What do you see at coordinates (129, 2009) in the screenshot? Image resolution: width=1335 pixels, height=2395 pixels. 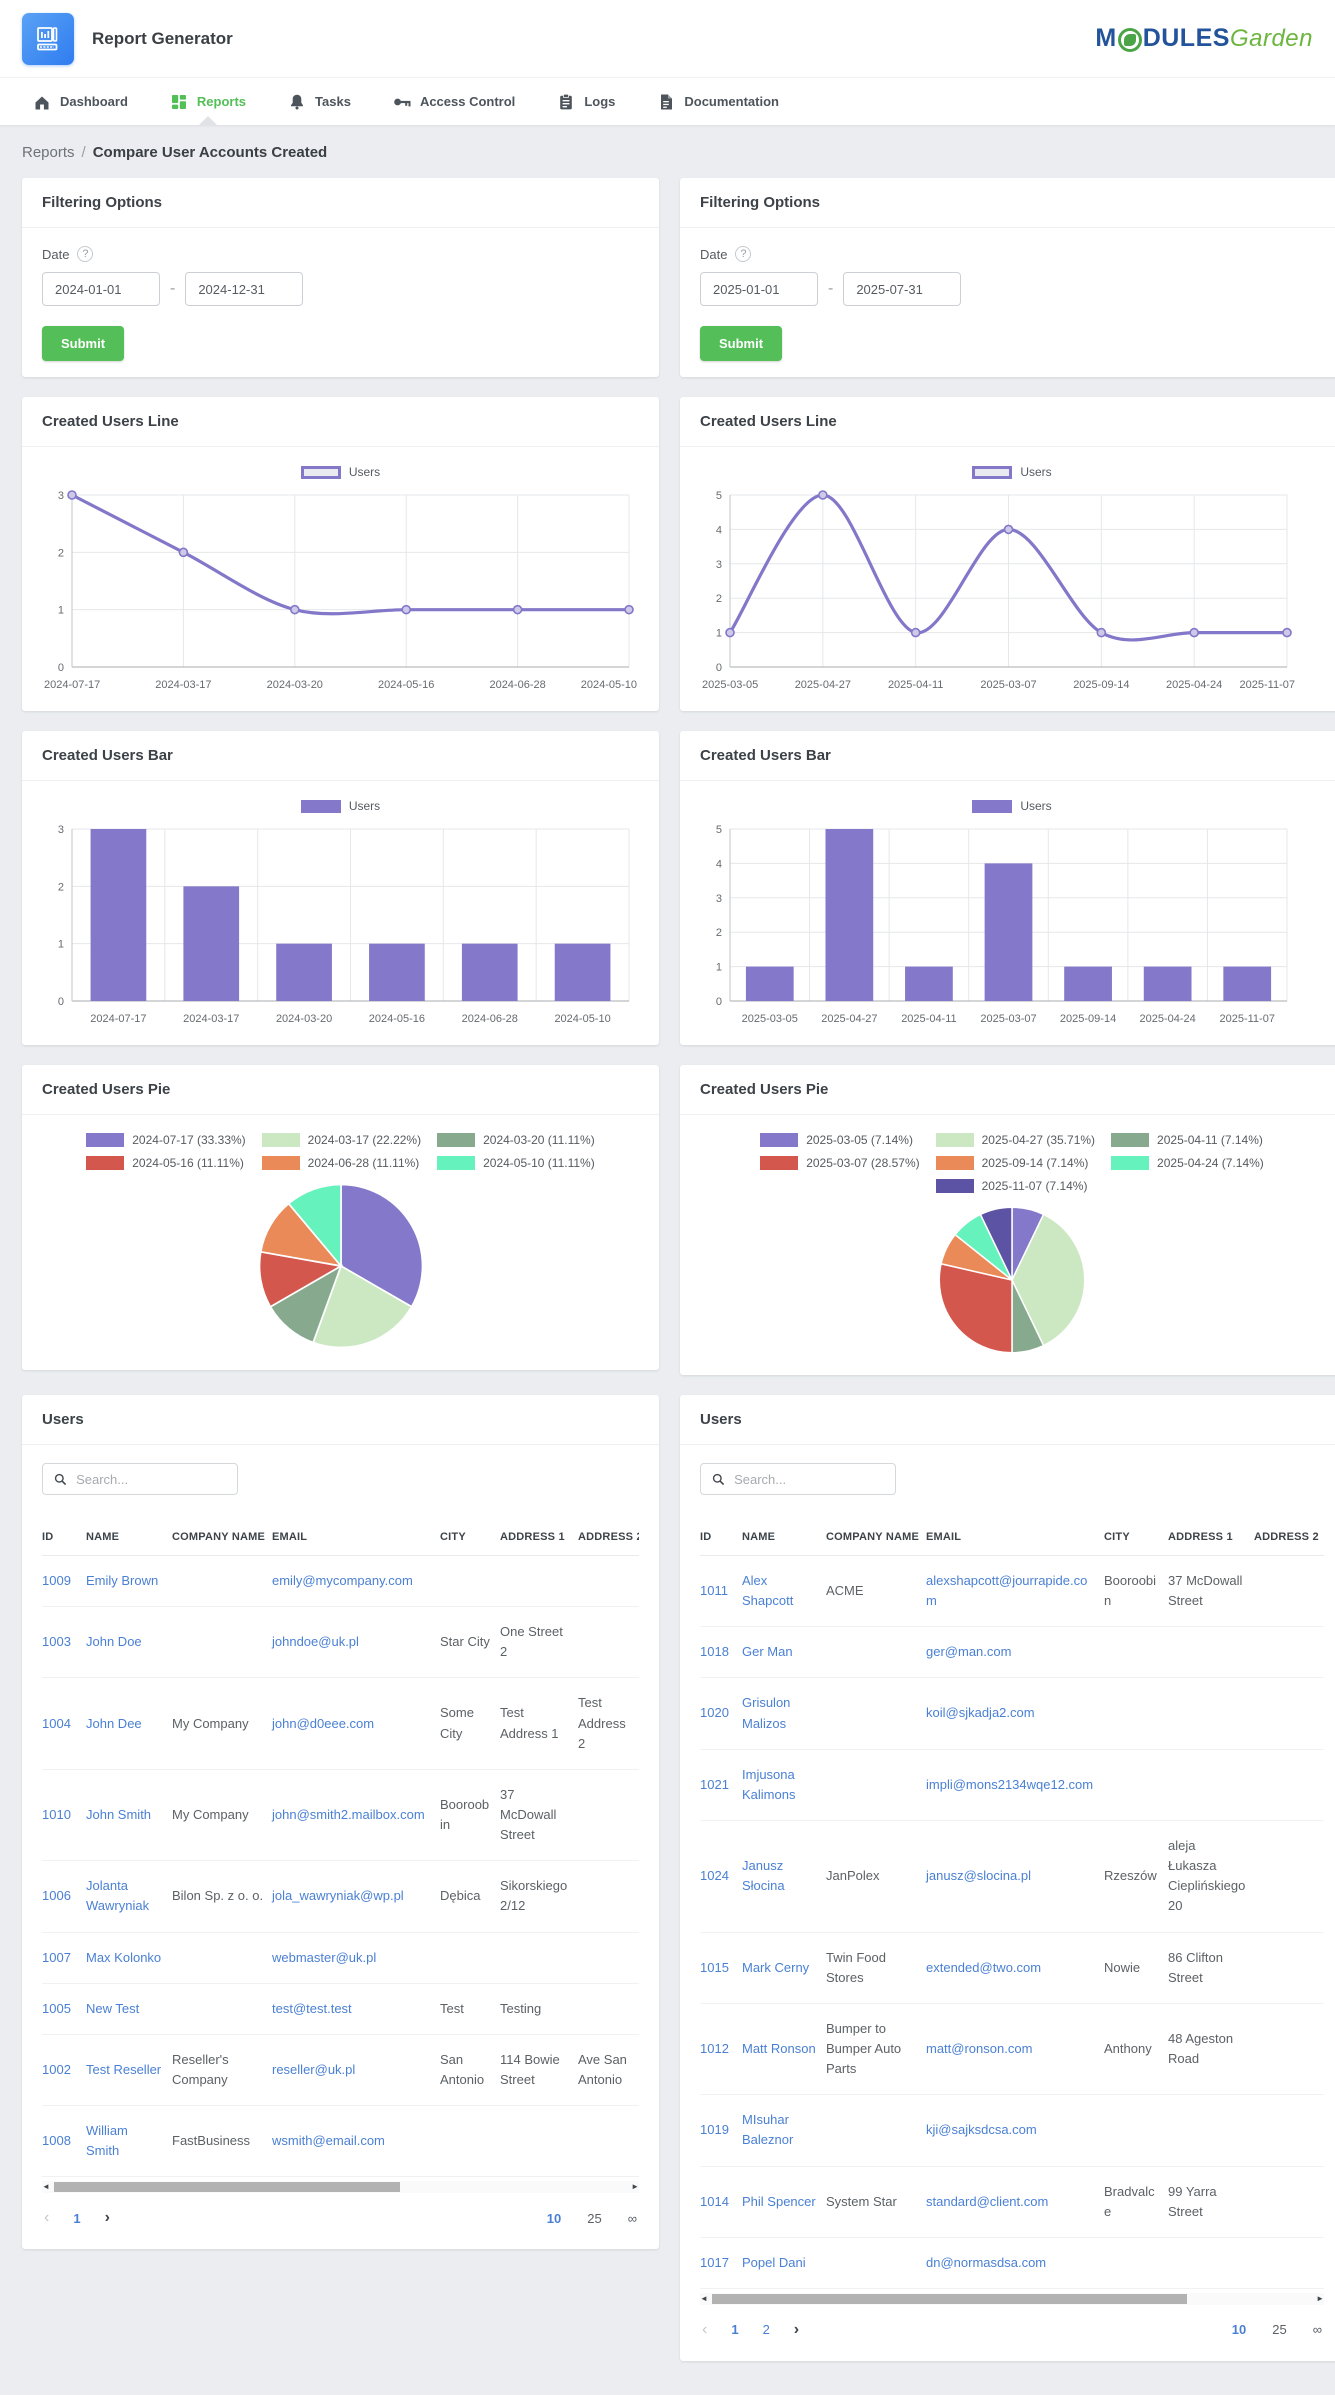 I see `user-name-link: New Test` at bounding box center [129, 2009].